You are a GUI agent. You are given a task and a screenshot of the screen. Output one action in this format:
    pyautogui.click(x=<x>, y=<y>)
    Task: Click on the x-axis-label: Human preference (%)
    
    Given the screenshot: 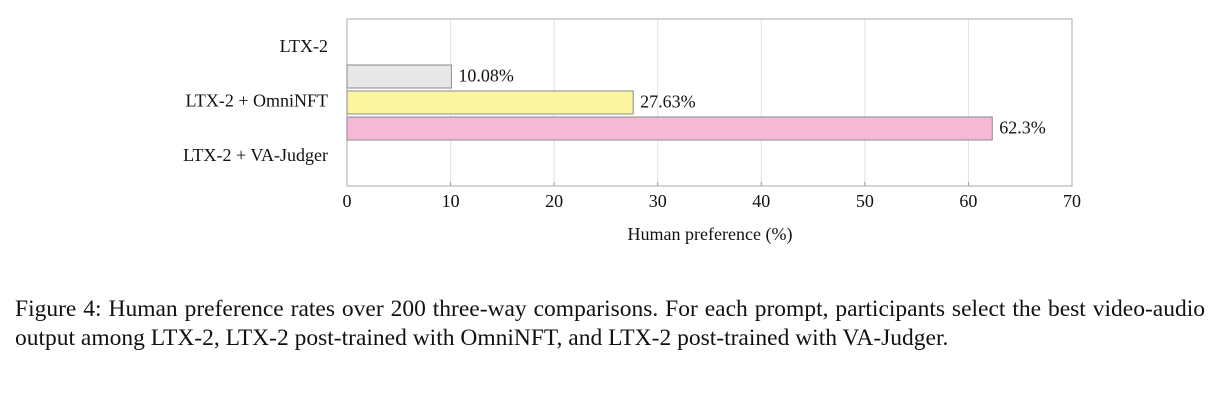 What is the action you would take?
    pyautogui.click(x=710, y=234)
    